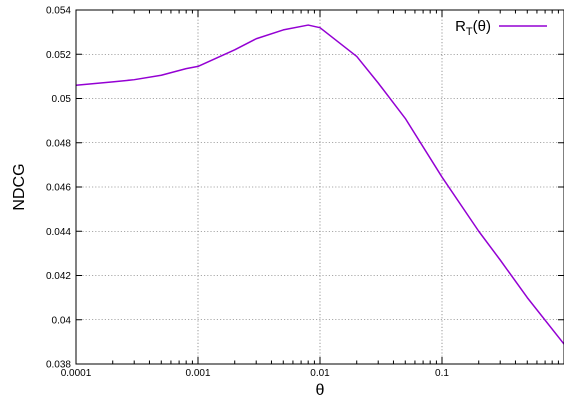  Describe the element at coordinates (482, 26) in the screenshot. I see `legend-label-tail: (θ)` at that location.